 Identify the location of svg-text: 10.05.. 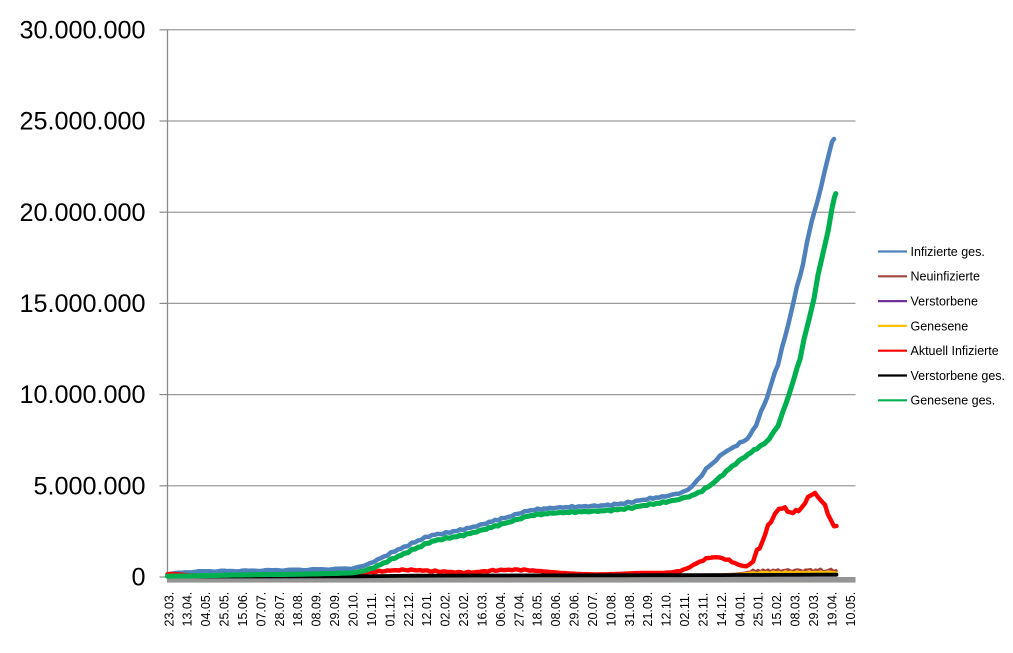
(851, 609).